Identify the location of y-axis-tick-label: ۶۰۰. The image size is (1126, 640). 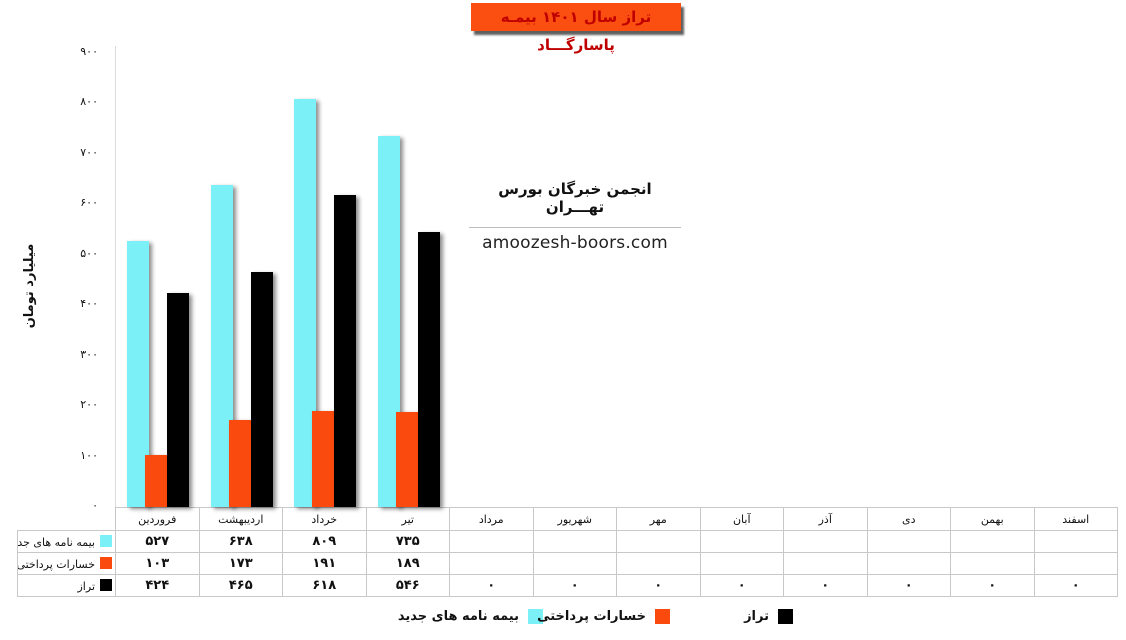
(89, 203).